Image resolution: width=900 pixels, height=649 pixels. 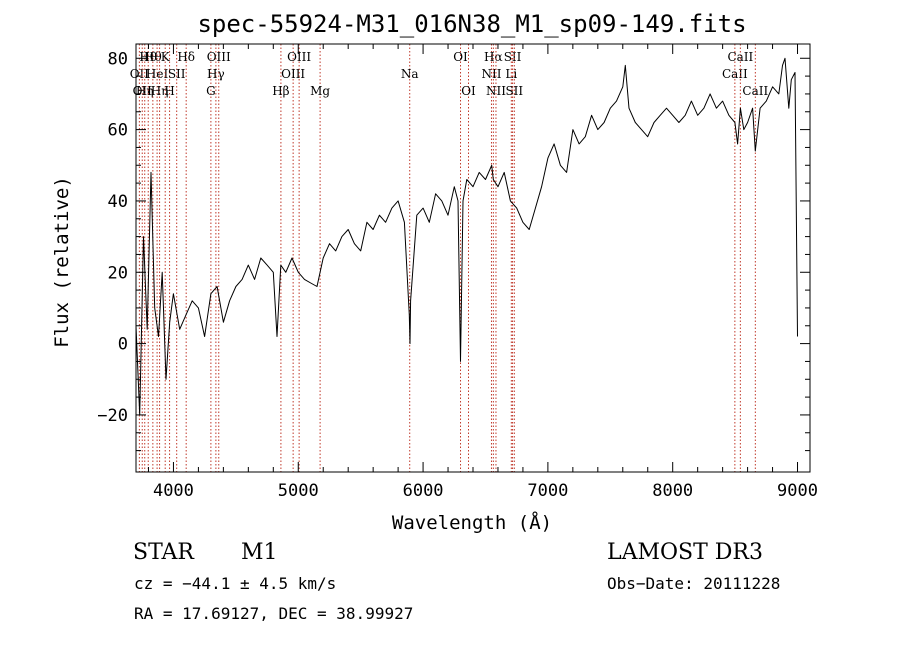 What do you see at coordinates (112, 416) in the screenshot?
I see `y-tick-label-0: −20` at bounding box center [112, 416].